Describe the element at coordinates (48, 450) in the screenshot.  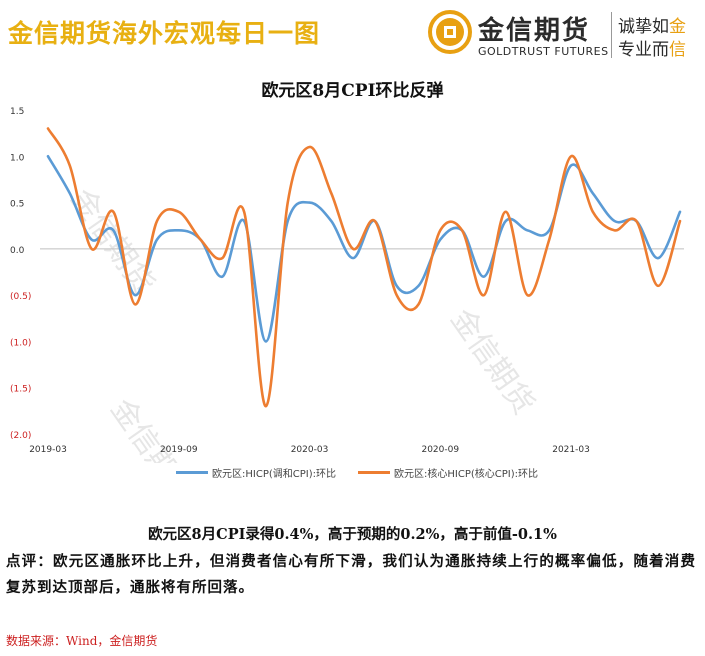
I see `x-tick-label: 2019-03` at that location.